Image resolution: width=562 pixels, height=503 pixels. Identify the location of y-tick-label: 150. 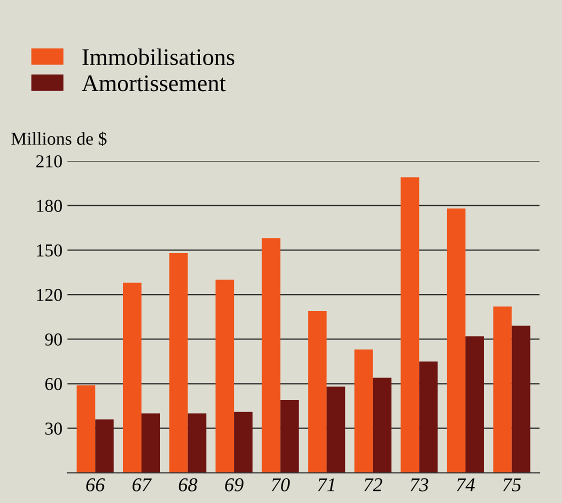
(49, 250).